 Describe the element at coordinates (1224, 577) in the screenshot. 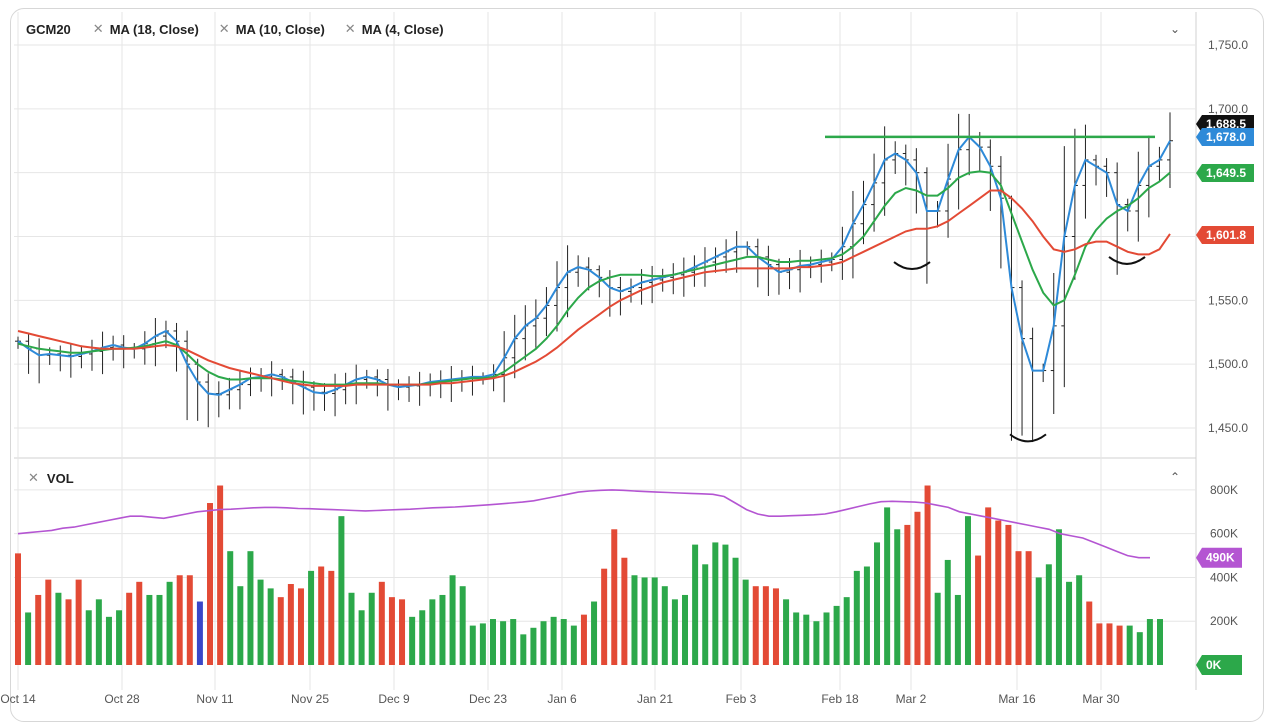

I see `volume-tick-label: 400K` at that location.